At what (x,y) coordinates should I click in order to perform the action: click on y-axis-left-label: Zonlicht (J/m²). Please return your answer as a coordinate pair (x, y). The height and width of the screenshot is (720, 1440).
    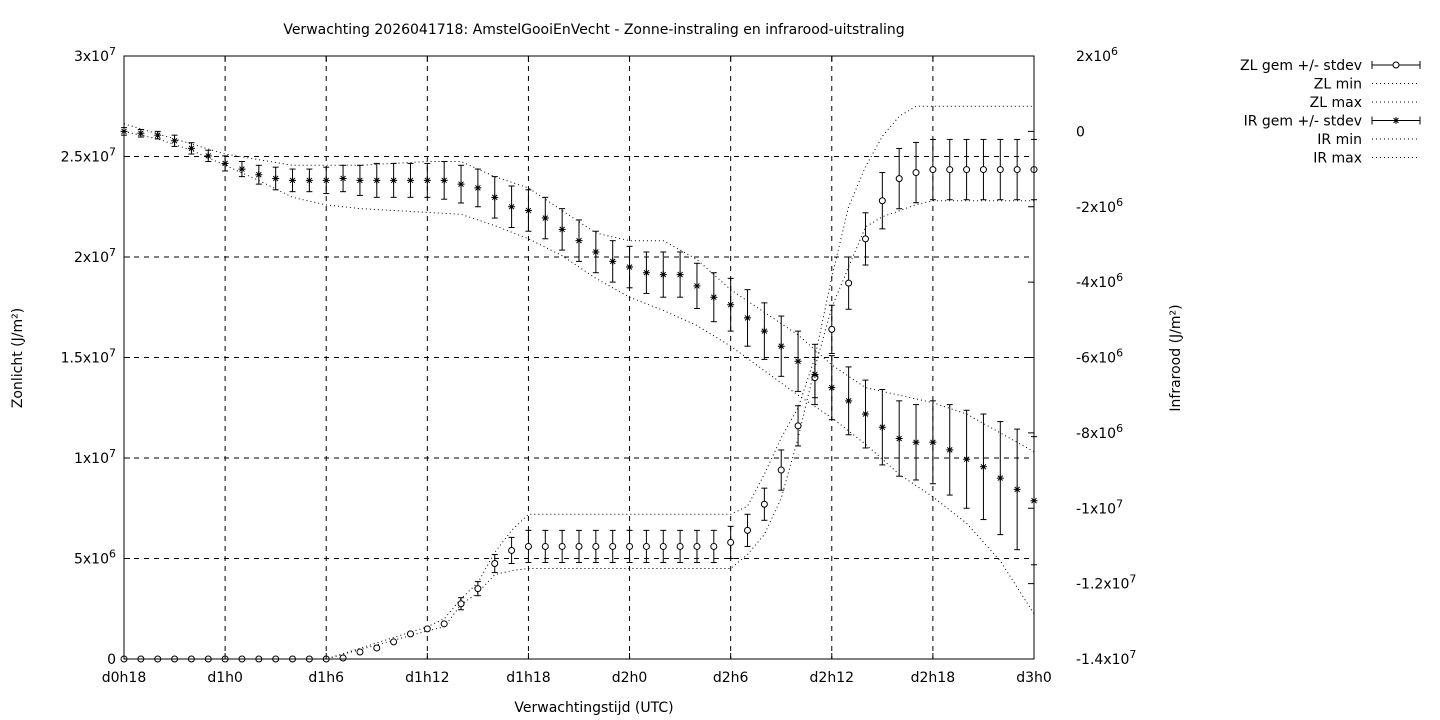
    Looking at the image, I should click on (18, 358).